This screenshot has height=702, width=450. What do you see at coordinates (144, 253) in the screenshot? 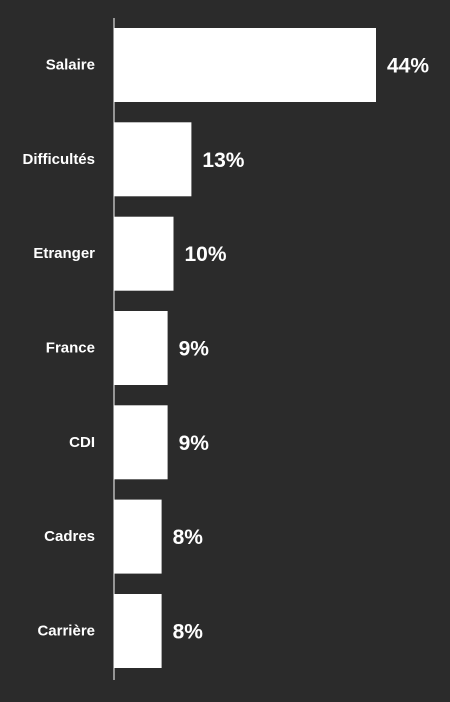
I see `bar-etranger` at bounding box center [144, 253].